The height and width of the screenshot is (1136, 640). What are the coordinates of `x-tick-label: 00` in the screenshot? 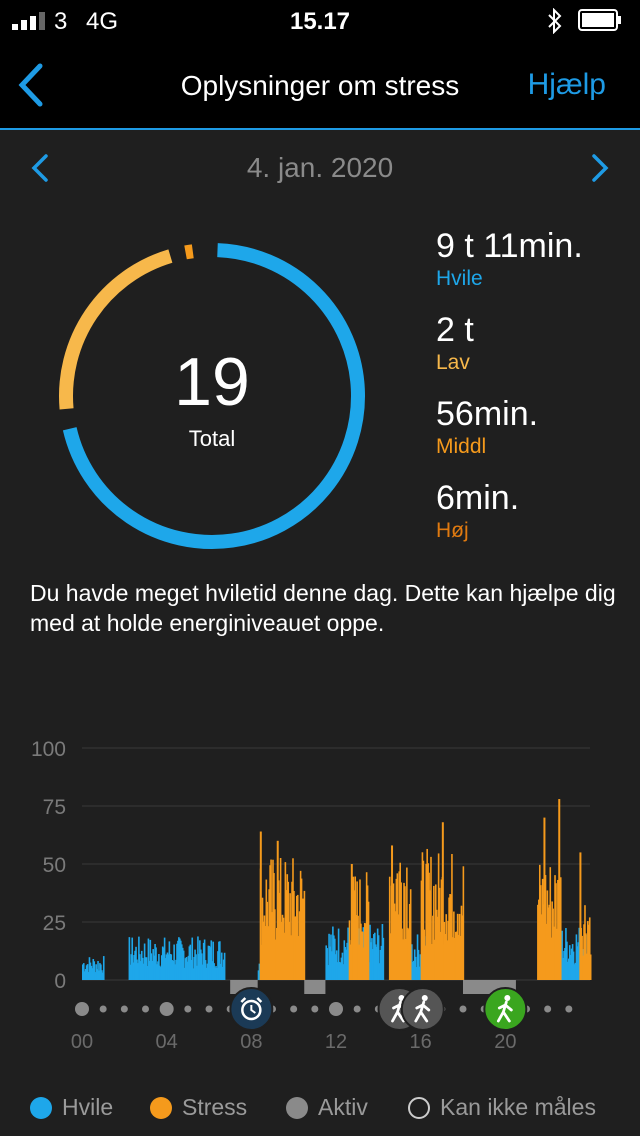 It's located at (82, 1042).